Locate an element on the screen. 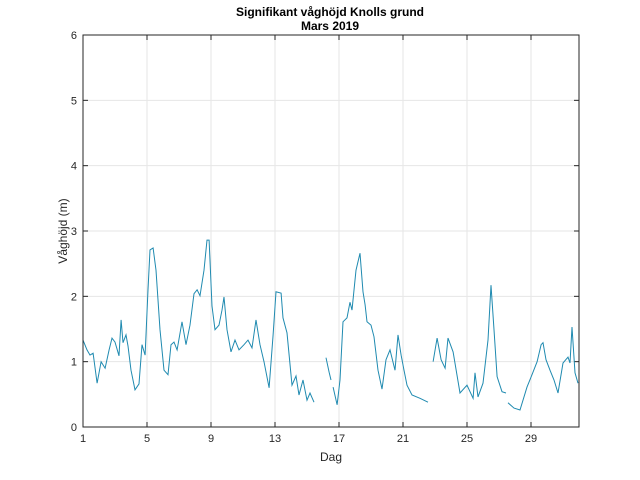 The height and width of the screenshot is (480, 640). y-axis-label: Våghöjd (m) is located at coordinates (63, 230).